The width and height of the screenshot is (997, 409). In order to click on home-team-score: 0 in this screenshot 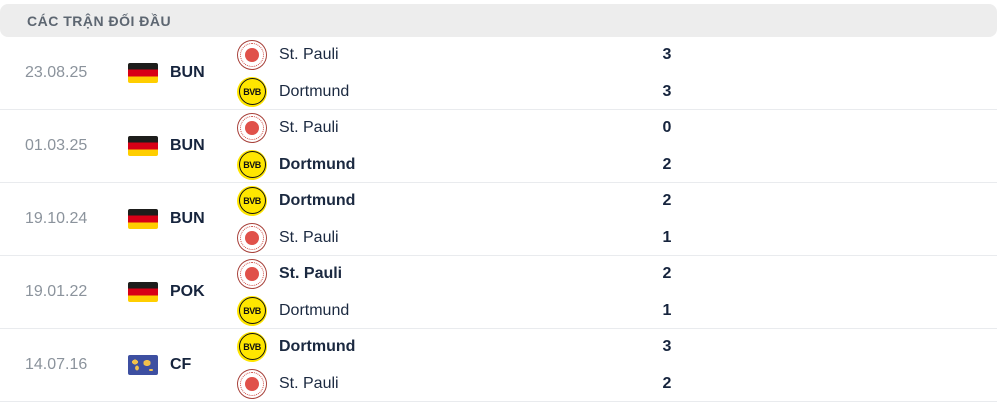, I will do `click(667, 127)`.